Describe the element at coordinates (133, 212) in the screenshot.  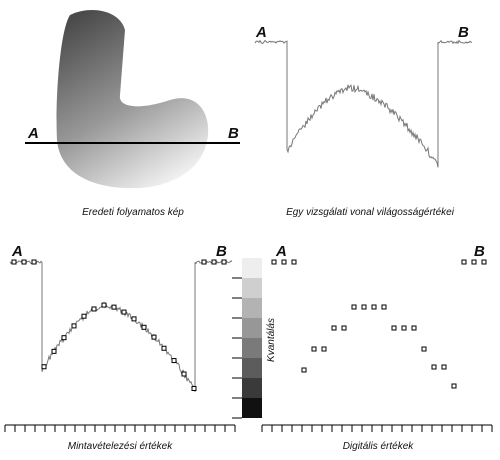
I see `caption: Eredeti folyamatos kép` at that location.